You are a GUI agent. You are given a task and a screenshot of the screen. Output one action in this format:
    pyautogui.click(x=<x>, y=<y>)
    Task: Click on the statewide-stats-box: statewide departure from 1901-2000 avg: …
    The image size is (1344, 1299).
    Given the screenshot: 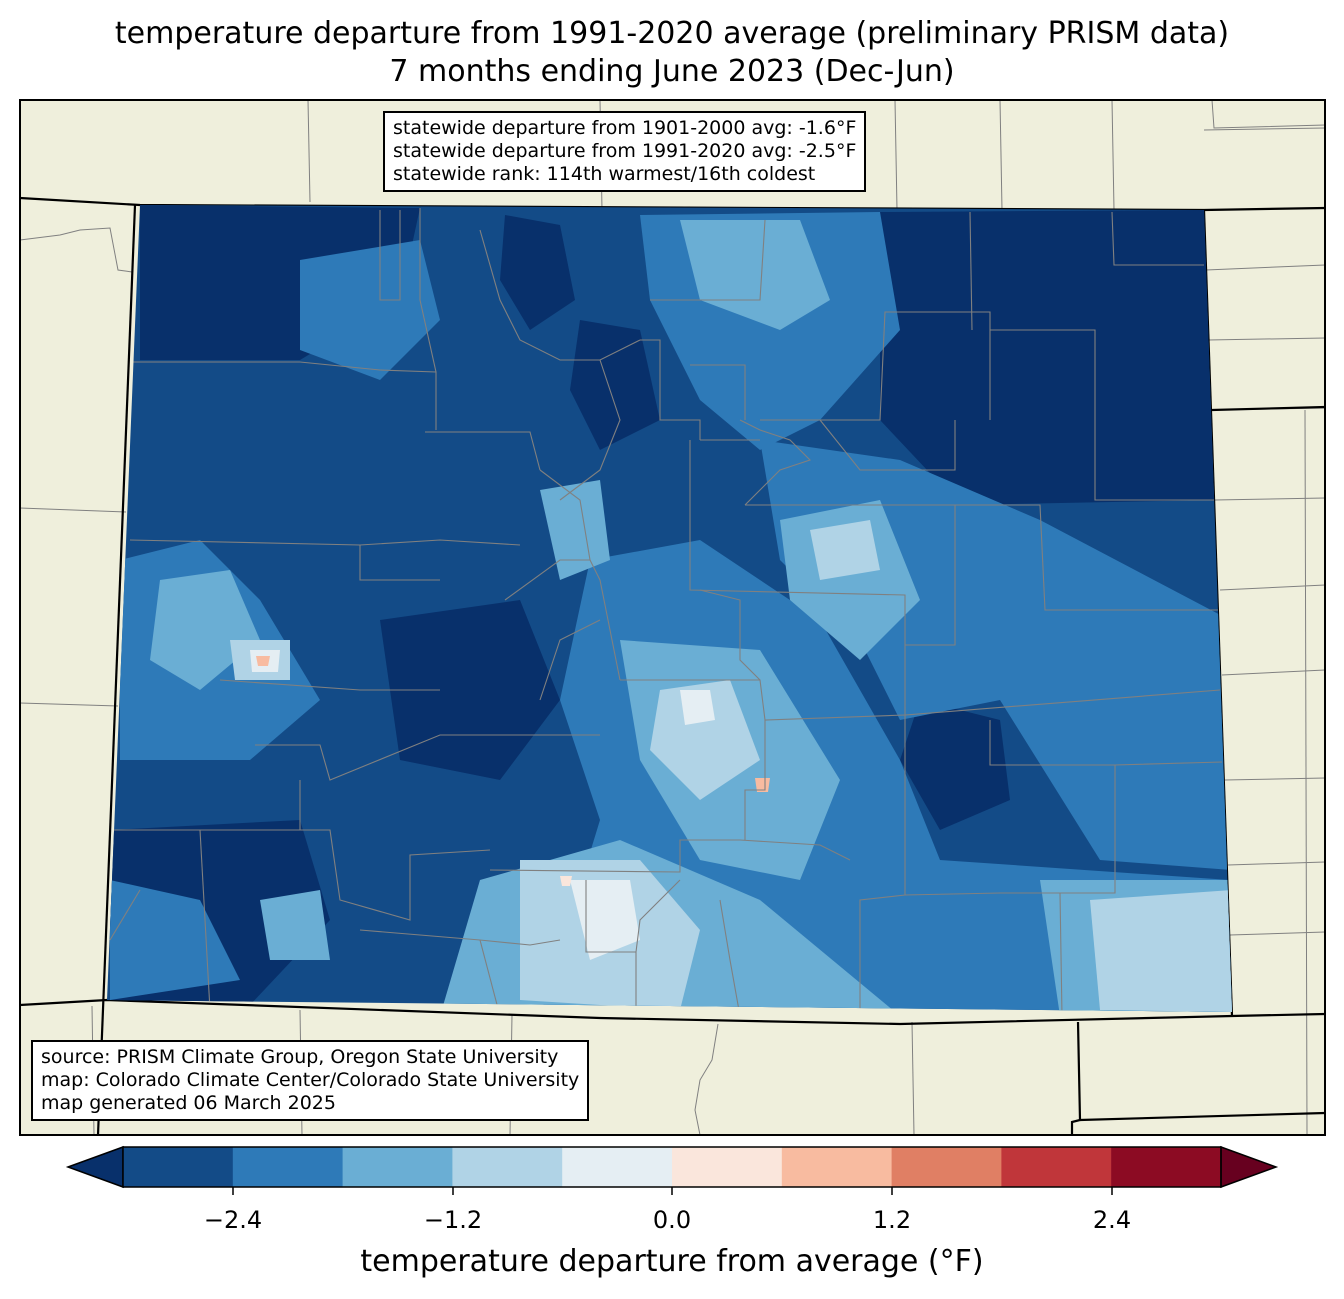 What is the action you would take?
    pyautogui.click(x=625, y=151)
    